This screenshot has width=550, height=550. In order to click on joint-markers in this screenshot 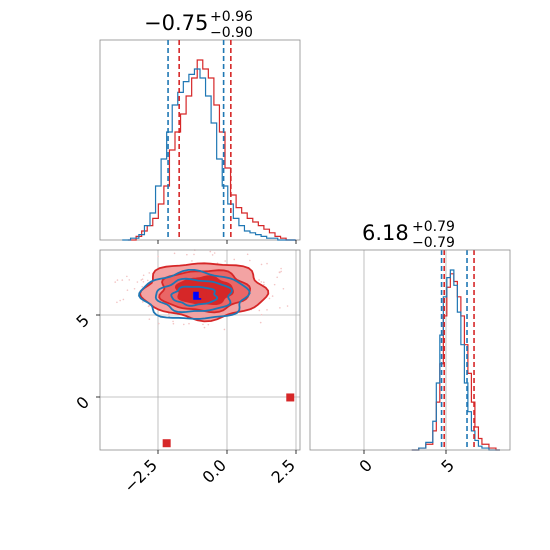, I will do `click(228, 369)`.